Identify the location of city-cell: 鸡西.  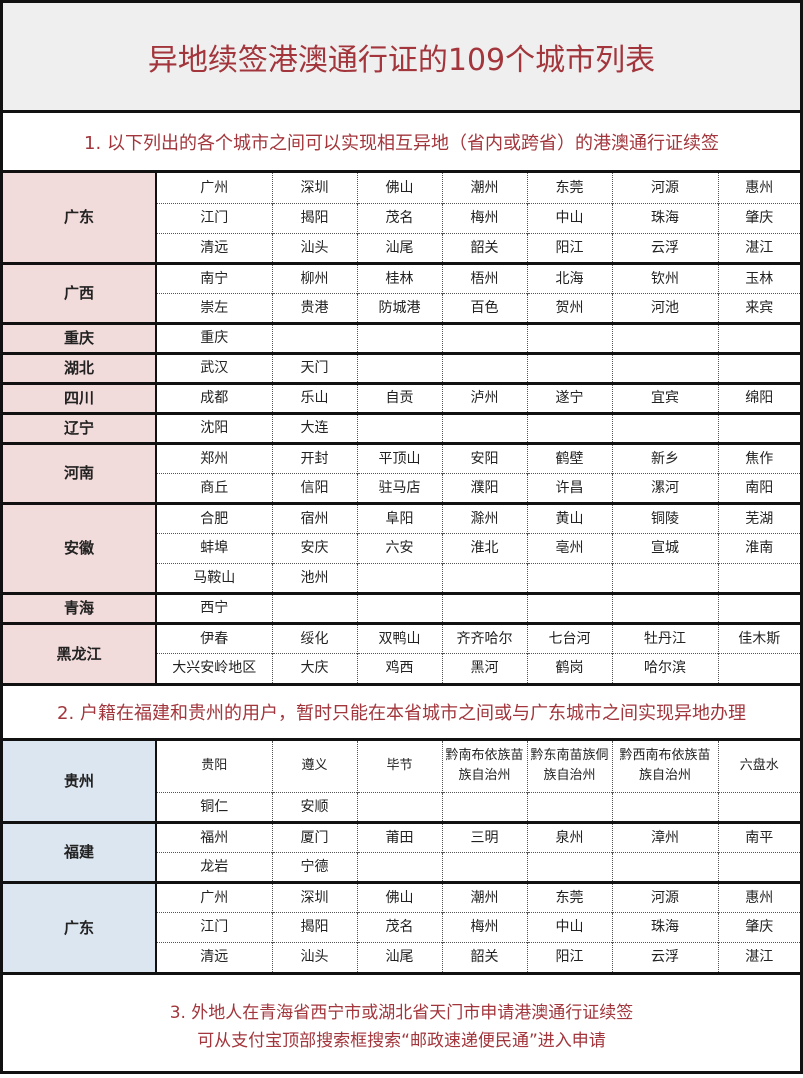
(399, 667).